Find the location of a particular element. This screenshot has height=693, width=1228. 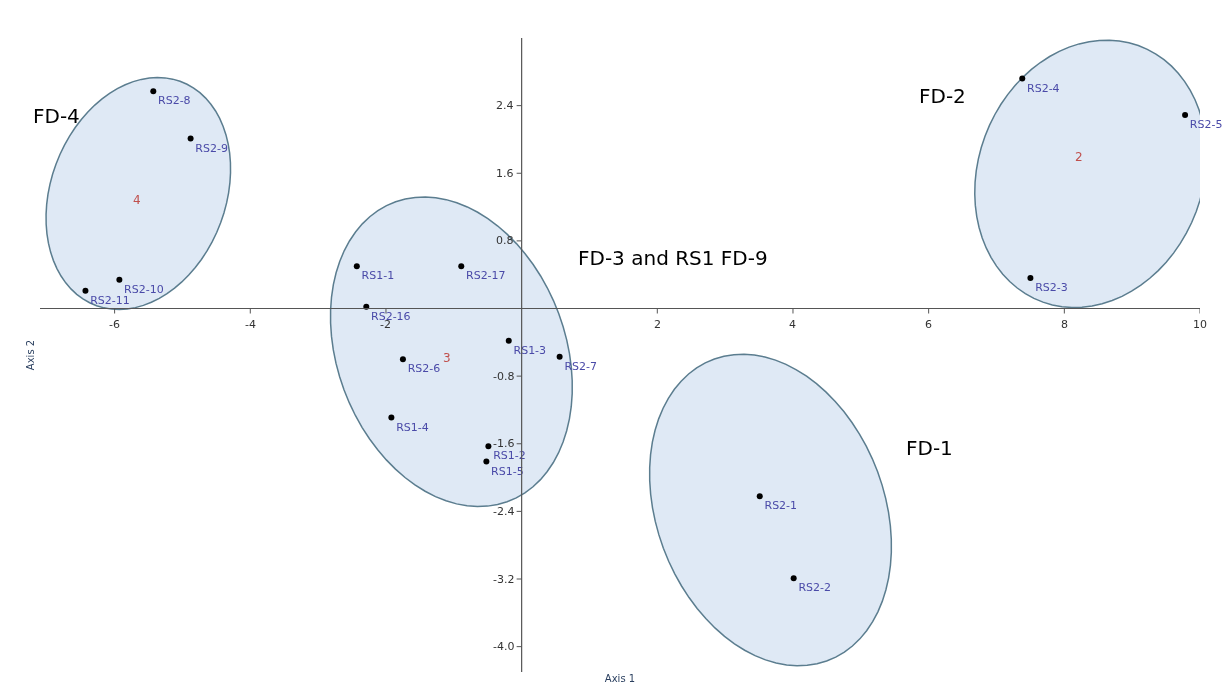

y-tick-label: 0.8 is located at coordinates (505, 240).